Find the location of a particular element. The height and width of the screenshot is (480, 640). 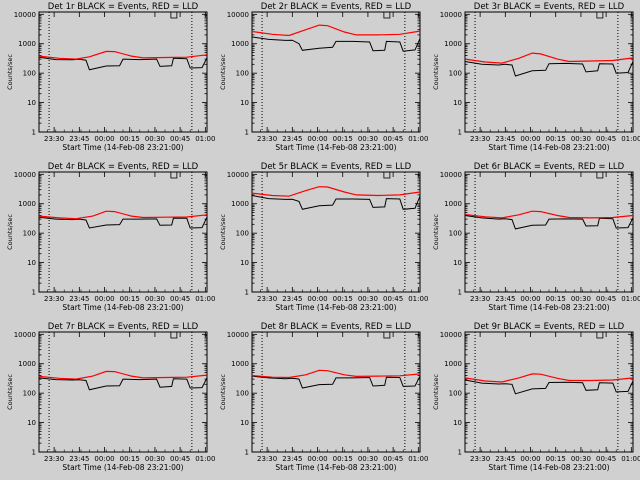

panel-title: Det 9r BLACK = Events, RED = LLD is located at coordinates (549, 327).